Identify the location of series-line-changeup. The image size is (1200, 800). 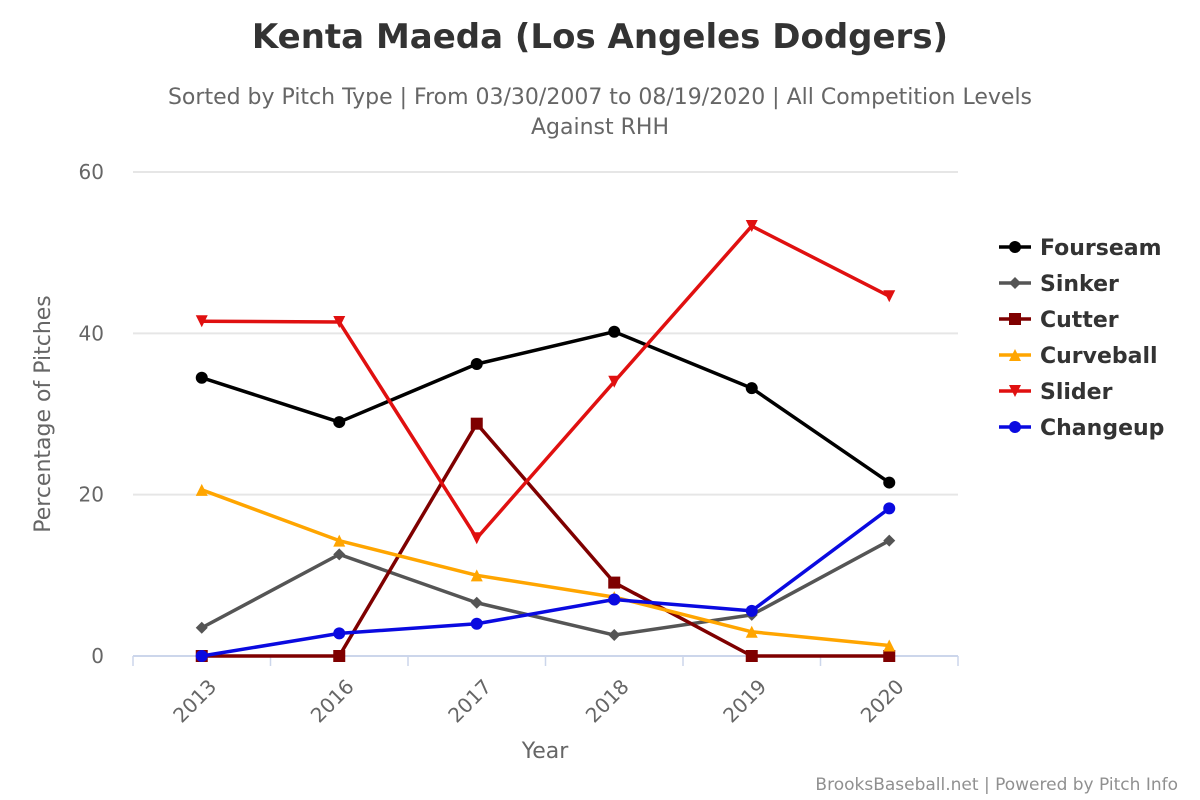
(545, 582).